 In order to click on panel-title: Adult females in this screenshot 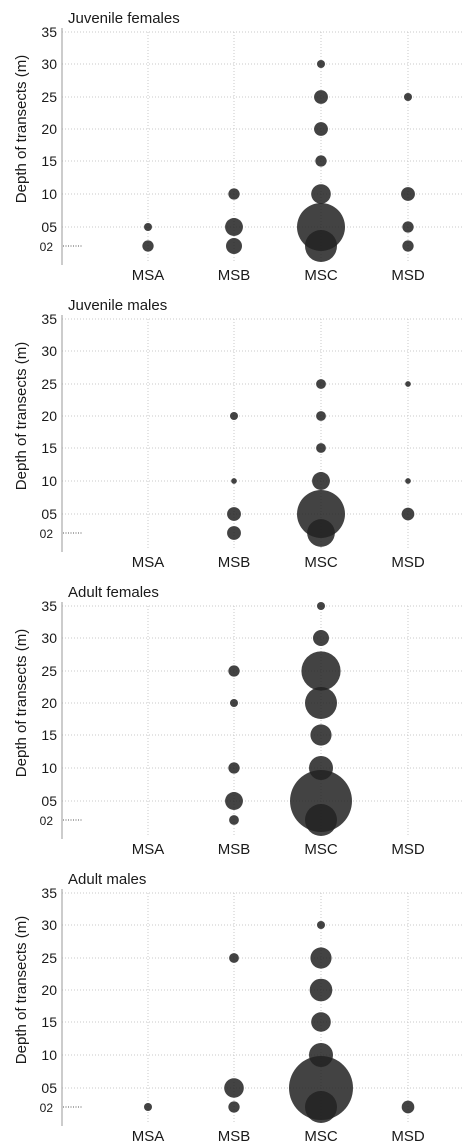, I will do `click(113, 592)`.